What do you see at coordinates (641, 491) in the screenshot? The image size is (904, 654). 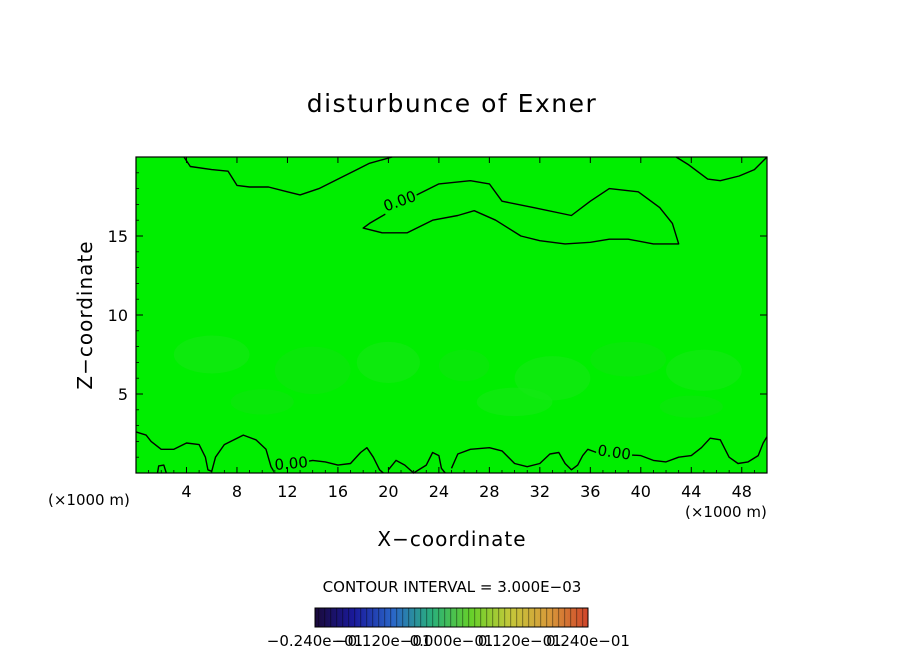 I see `x-tick-label: 40` at bounding box center [641, 491].